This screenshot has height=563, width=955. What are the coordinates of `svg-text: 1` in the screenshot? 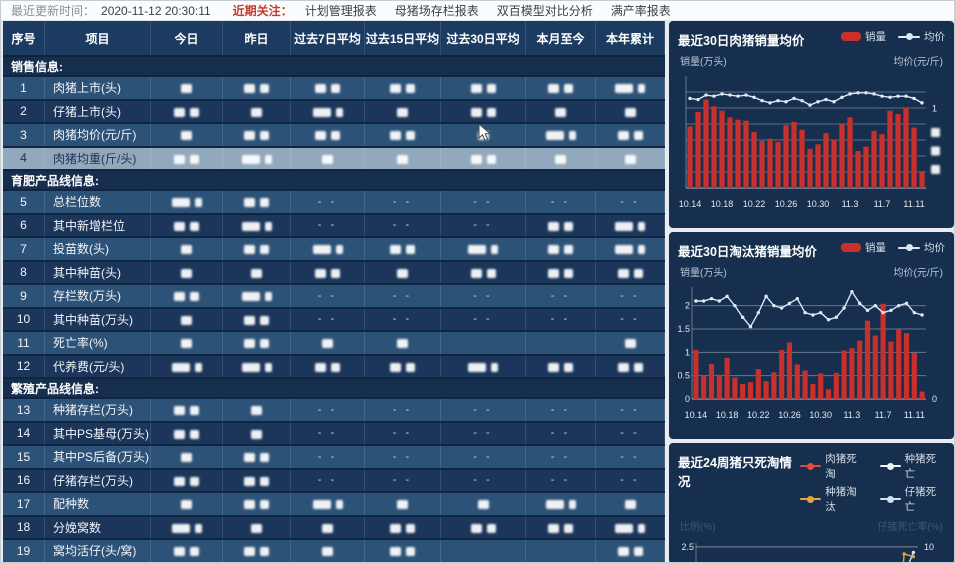 It's located at (687, 352).